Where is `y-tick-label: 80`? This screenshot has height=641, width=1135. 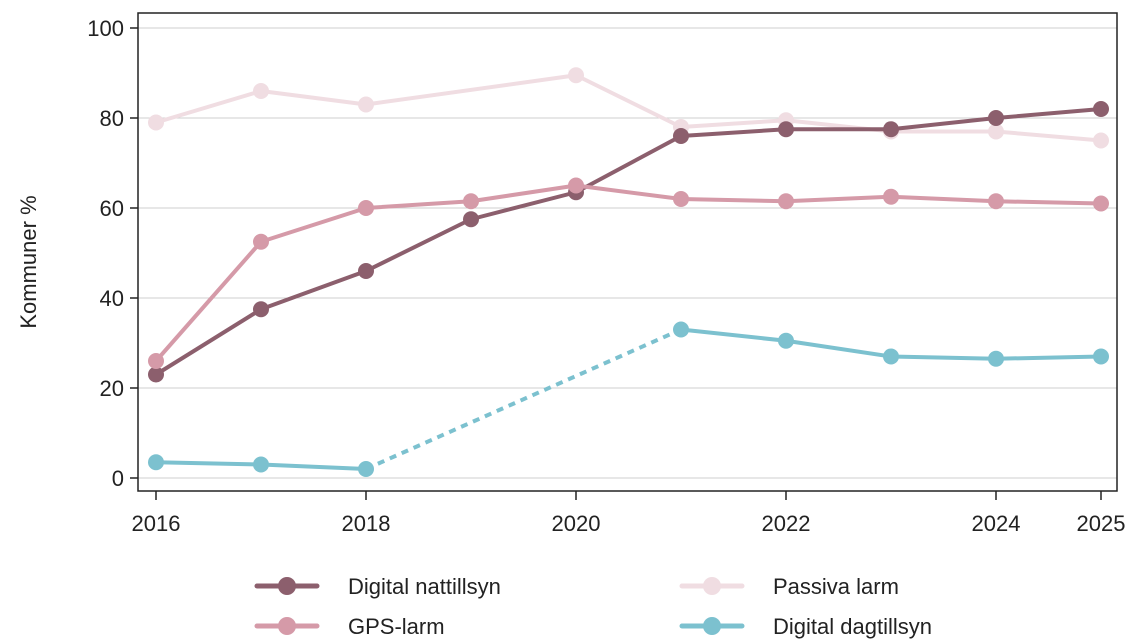 y-tick-label: 80 is located at coordinates (112, 118).